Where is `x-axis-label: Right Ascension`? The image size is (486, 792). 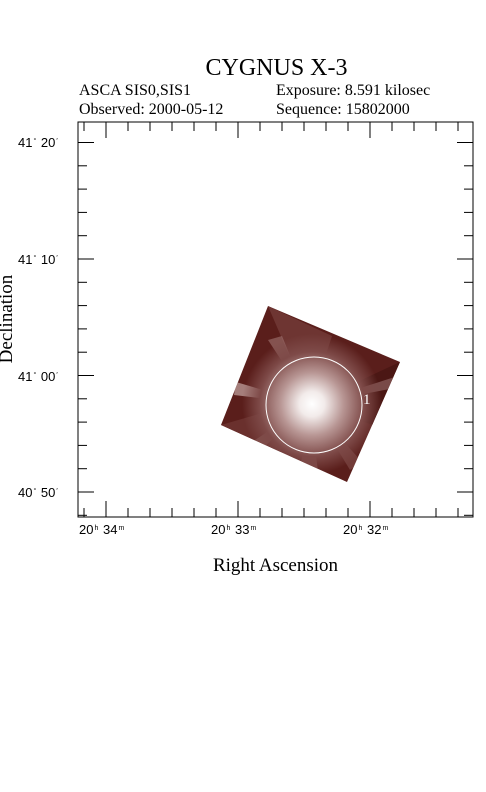
x-axis-label: Right Ascension is located at coordinates (275, 565).